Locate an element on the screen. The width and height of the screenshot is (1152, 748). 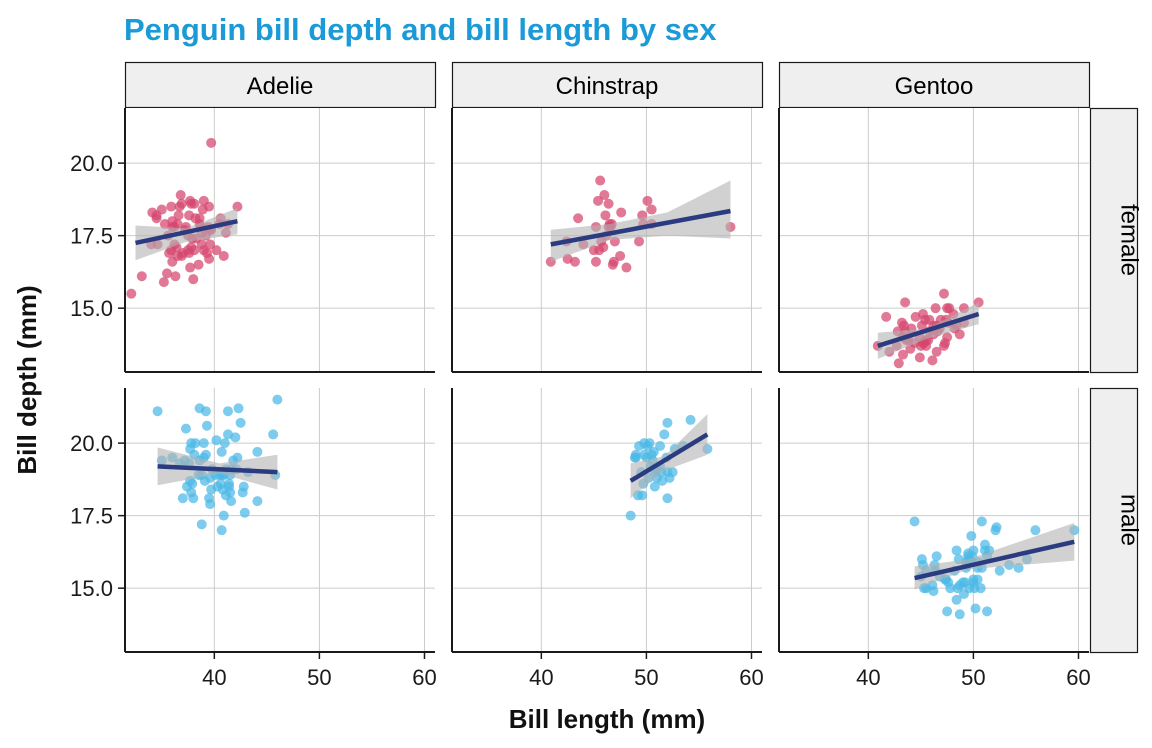
column-strips: Adelie Chinstrap Gentoo is located at coordinates (607, 85).